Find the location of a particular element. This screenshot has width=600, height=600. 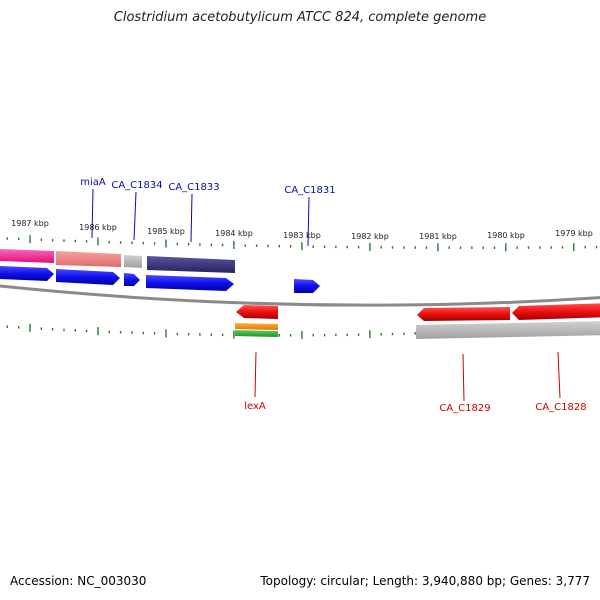

feature-grey-long is located at coordinates (508, 330).